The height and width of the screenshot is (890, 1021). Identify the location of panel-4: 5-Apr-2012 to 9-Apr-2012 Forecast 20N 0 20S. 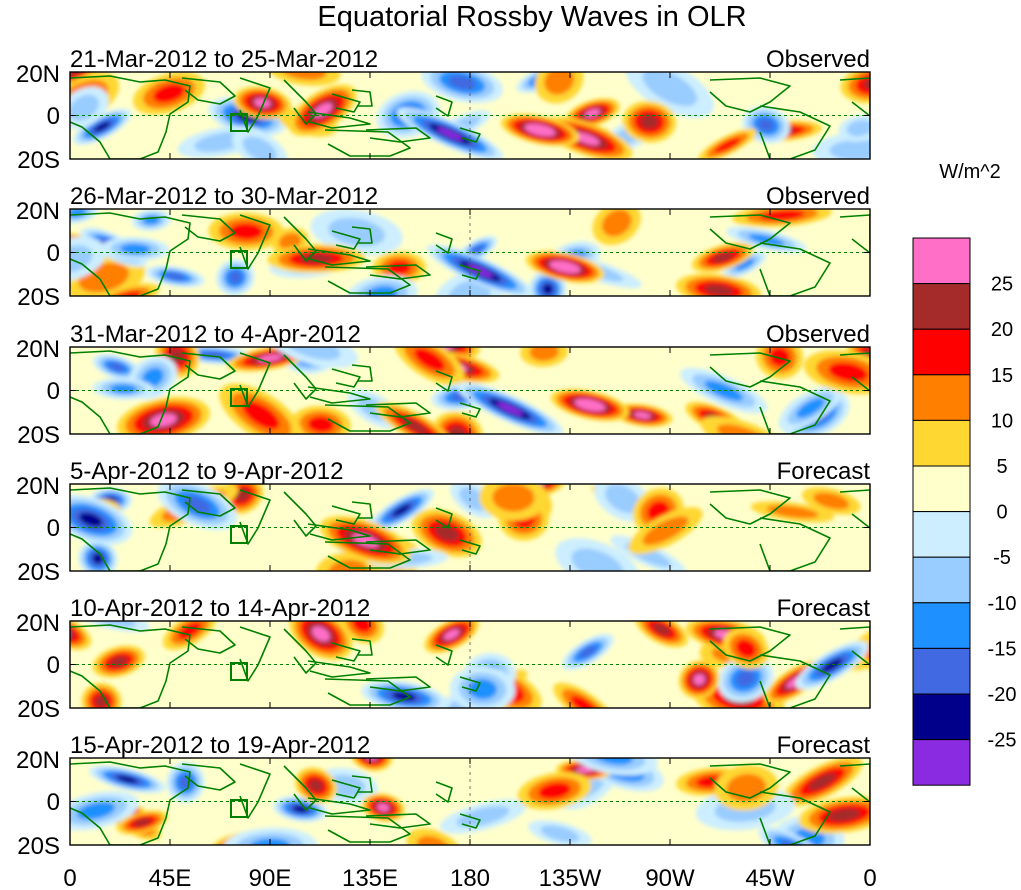
(443, 522).